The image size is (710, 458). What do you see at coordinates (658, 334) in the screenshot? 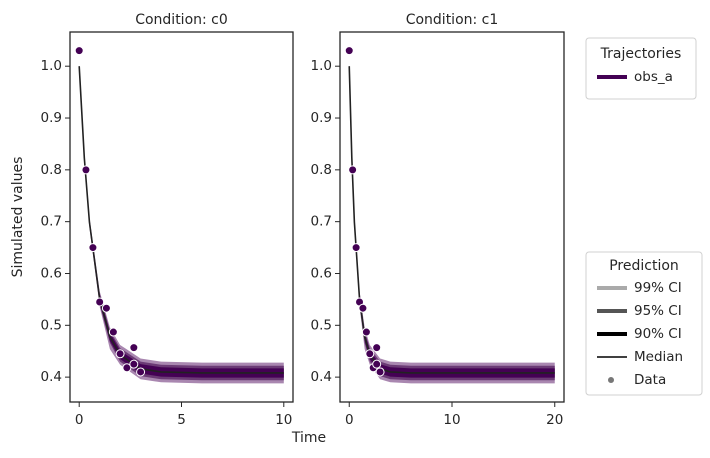
I see `legend-label: 90% CI` at bounding box center [658, 334].